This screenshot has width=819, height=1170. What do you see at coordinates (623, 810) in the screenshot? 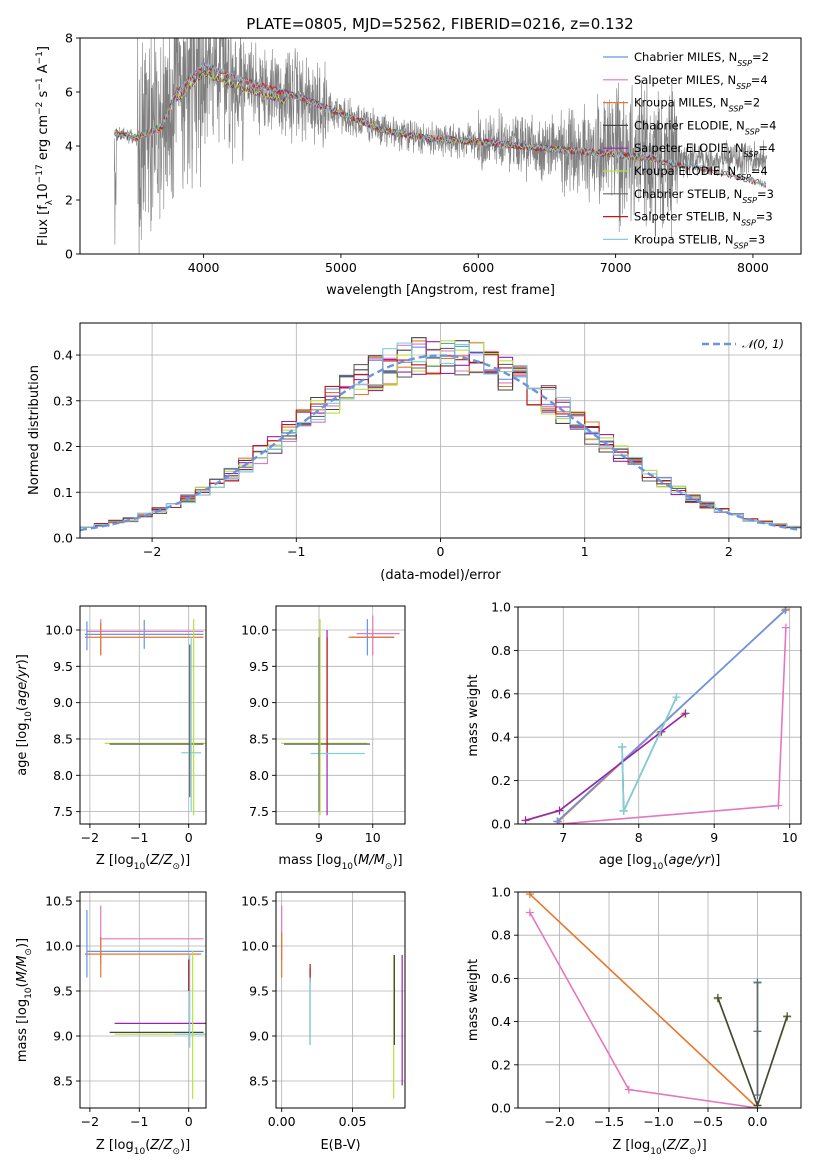
I see `series-marker-kroupa-stelib` at bounding box center [623, 810].